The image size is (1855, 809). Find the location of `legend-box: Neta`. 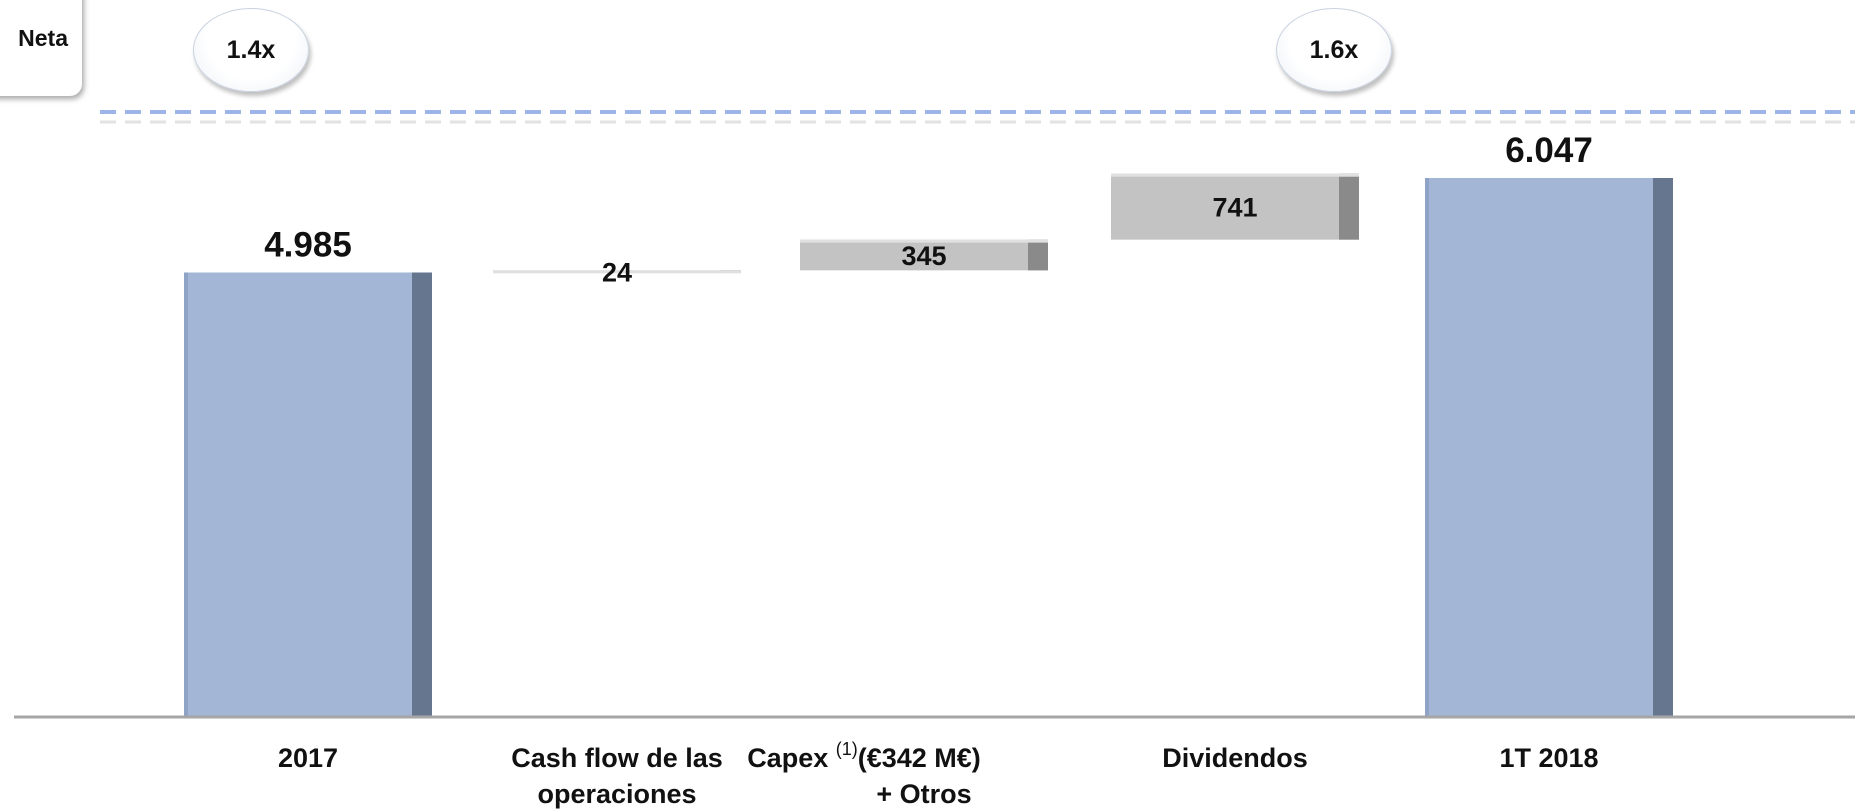

legend-box: Neta is located at coordinates (41, 48).